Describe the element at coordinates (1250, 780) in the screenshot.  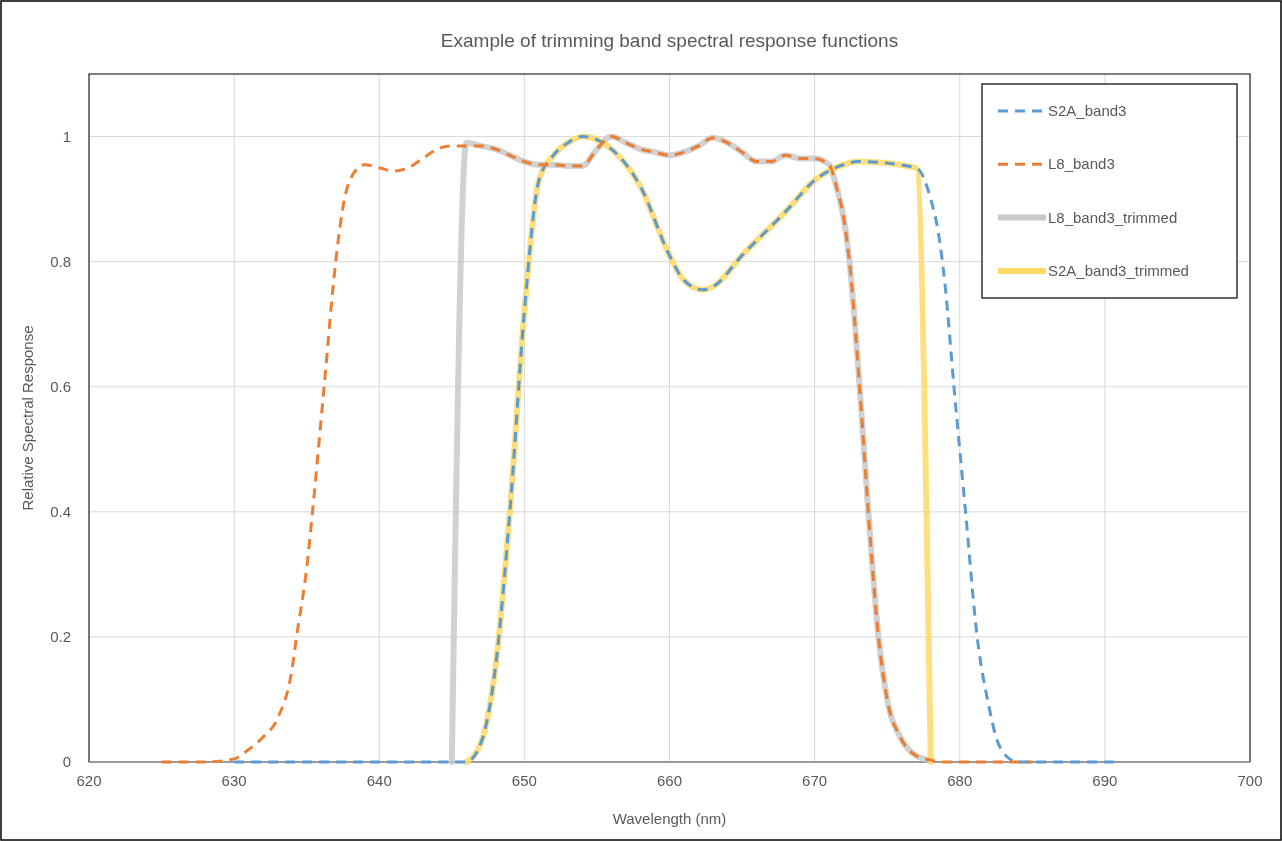
I see `x-tick-label: 700` at that location.